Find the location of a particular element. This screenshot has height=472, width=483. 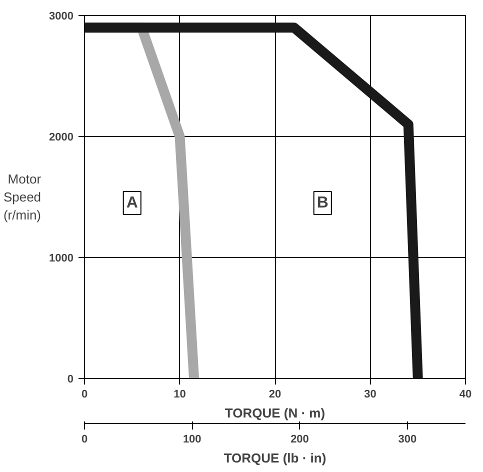

x2-tick-label: 300 is located at coordinates (407, 440).